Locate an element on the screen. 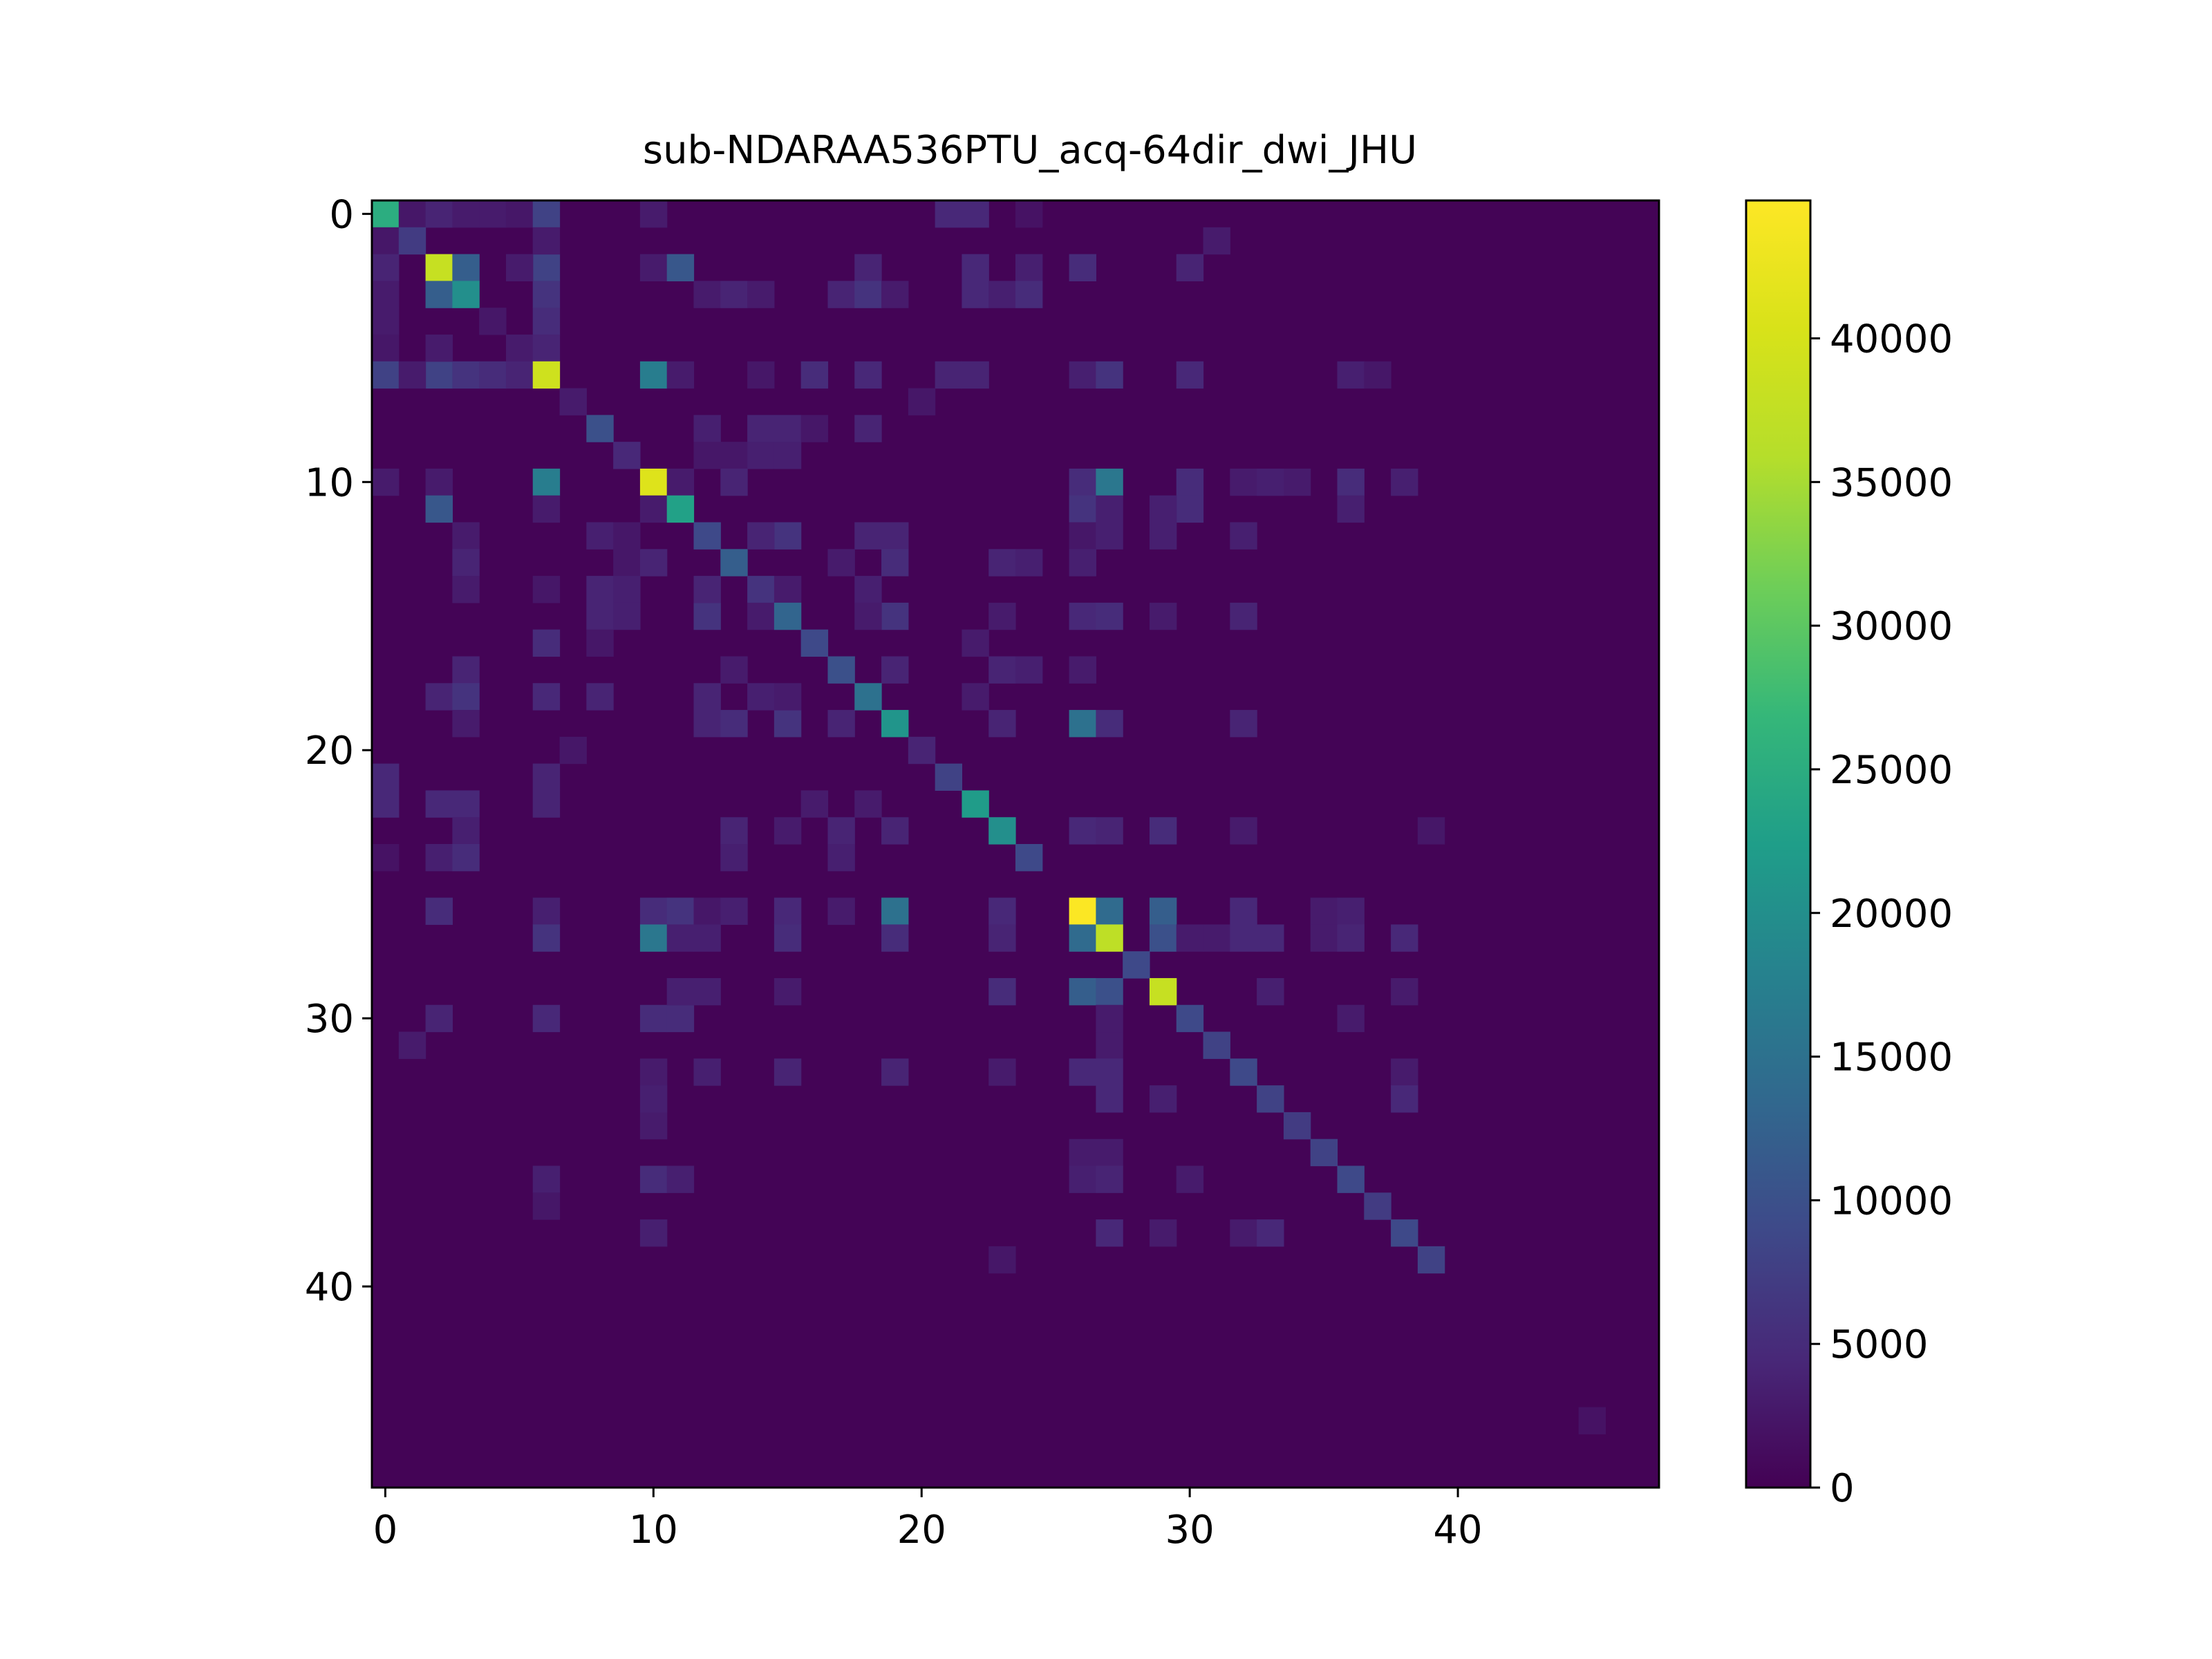 Image resolution: width=2212 pixels, height=1659 pixels. colorbar-tick-label: 25000 is located at coordinates (1891, 770).